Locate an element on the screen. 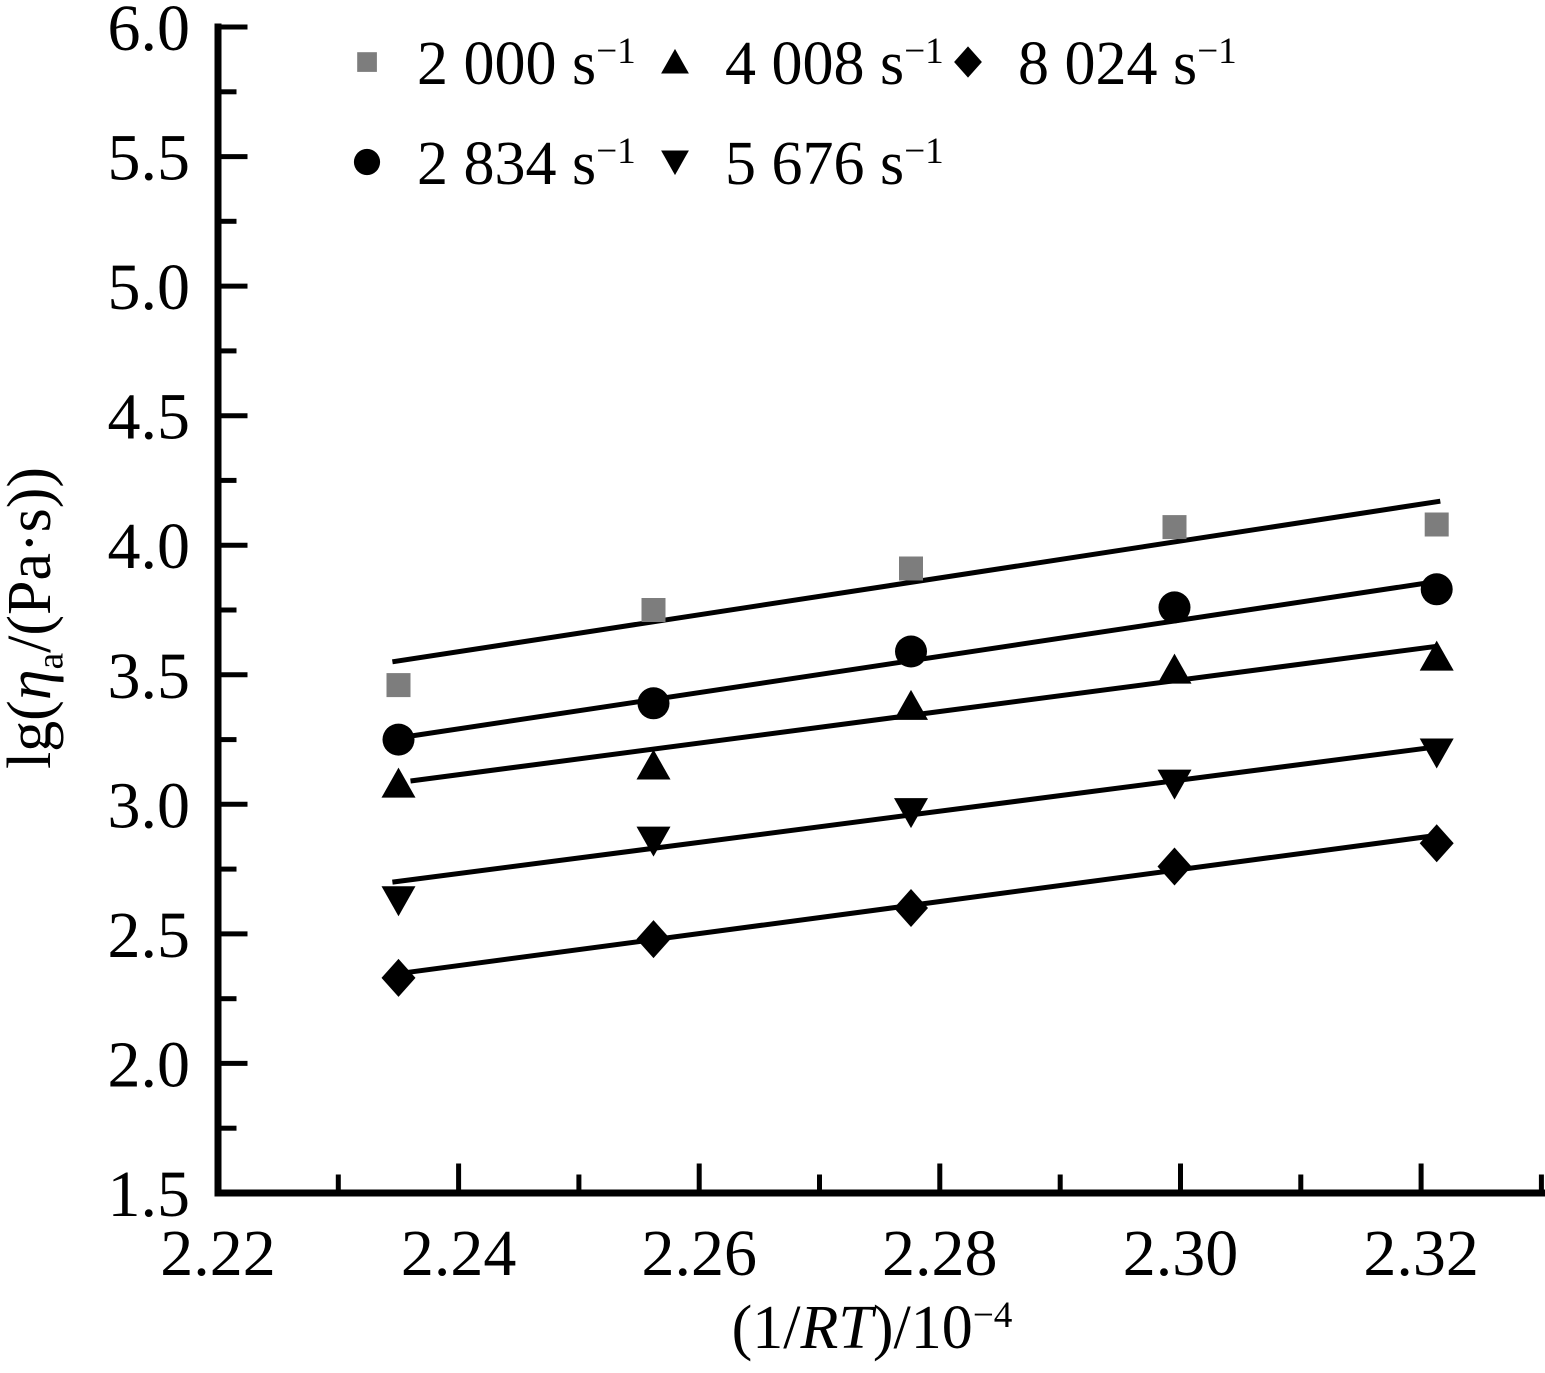  y-axis-tick-label: 6.0 is located at coordinates (149, 32).